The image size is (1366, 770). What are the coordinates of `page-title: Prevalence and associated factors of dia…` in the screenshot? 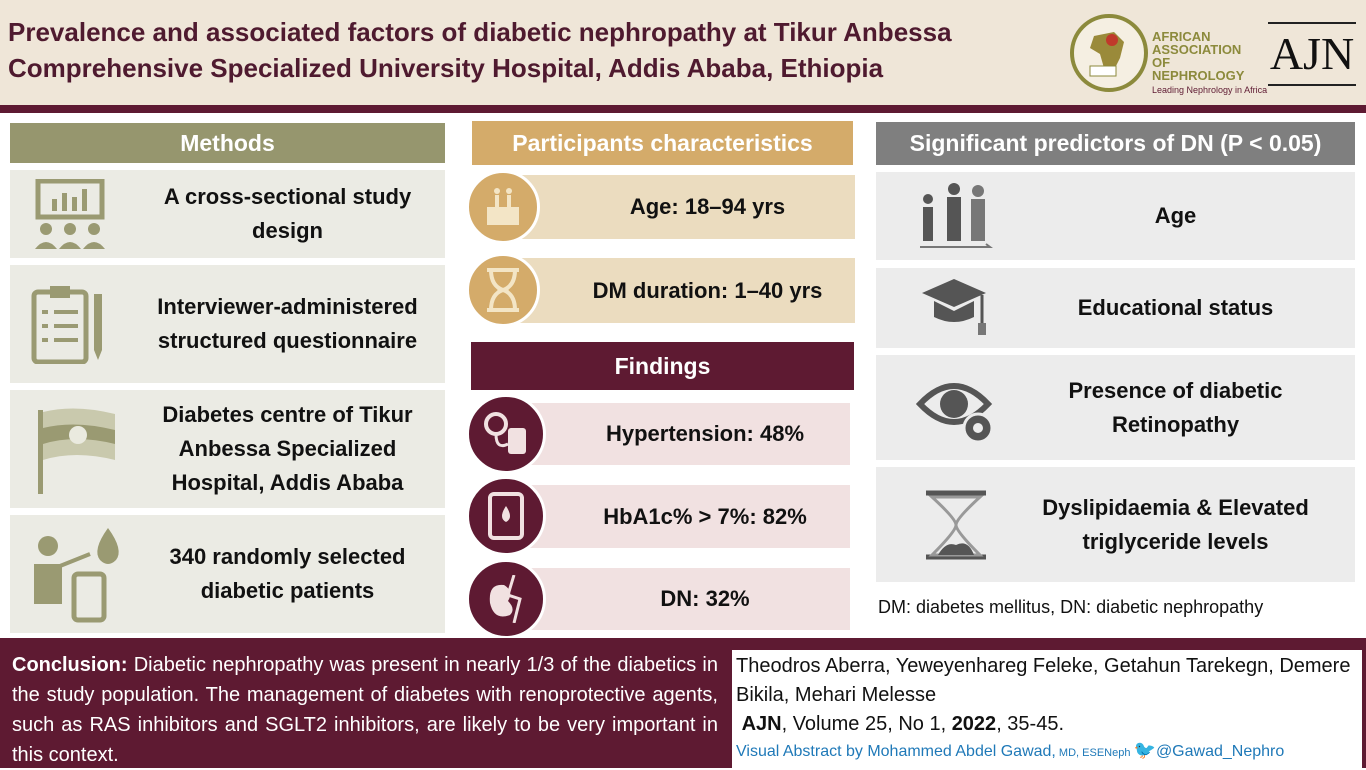 It's located at (480, 50).